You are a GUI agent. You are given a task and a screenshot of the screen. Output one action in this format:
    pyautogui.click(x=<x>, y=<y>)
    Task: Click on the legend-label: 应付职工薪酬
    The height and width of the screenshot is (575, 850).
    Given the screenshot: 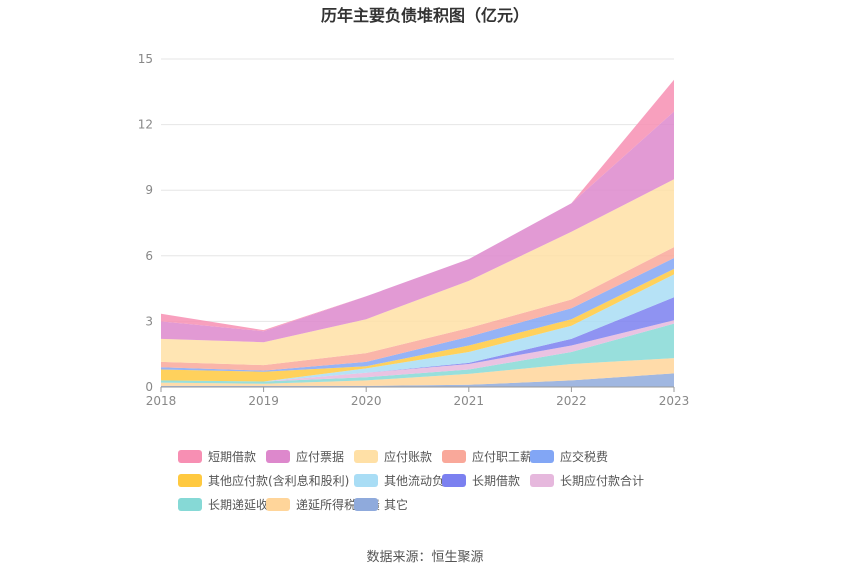 What is the action you would take?
    pyautogui.click(x=508, y=456)
    